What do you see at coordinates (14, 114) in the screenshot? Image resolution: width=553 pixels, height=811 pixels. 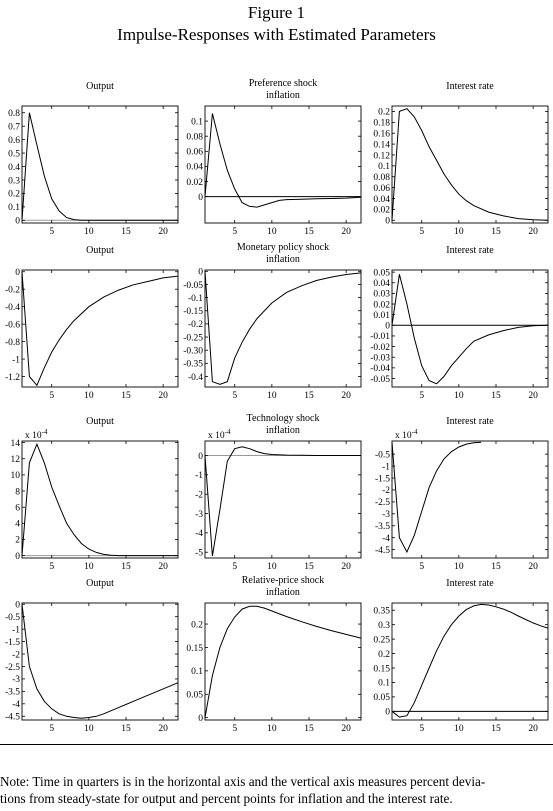 I see `y-tick-label: 0.8` at bounding box center [14, 114].